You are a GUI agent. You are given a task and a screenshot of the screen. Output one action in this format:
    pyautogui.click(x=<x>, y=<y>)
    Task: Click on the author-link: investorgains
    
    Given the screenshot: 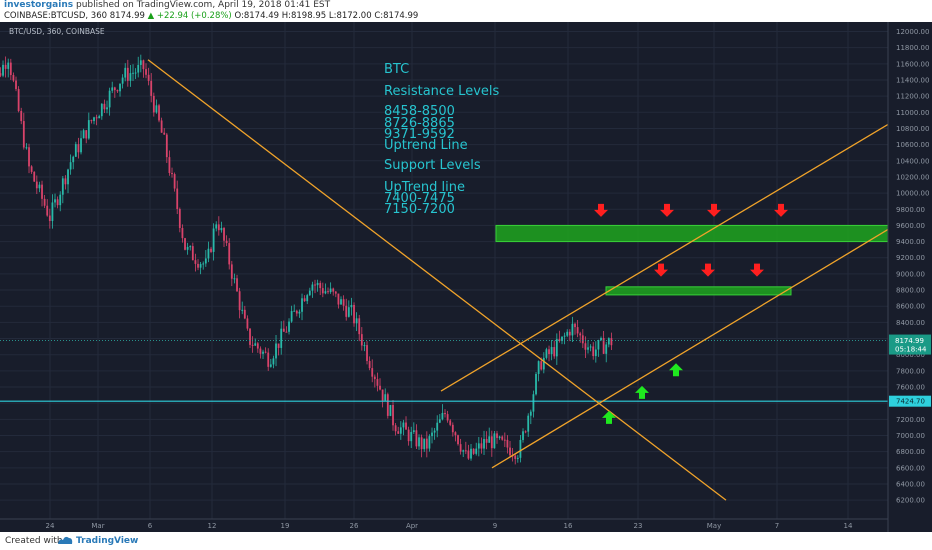 What is the action you would take?
    pyautogui.click(x=39, y=5)
    